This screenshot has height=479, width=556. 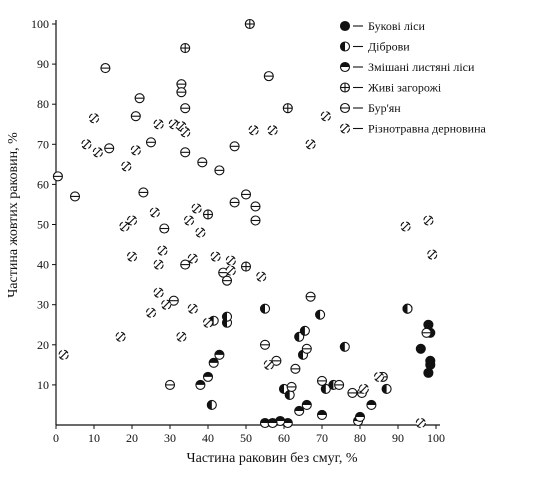 I want to click on x-tick-label: 50, so click(x=246, y=438).